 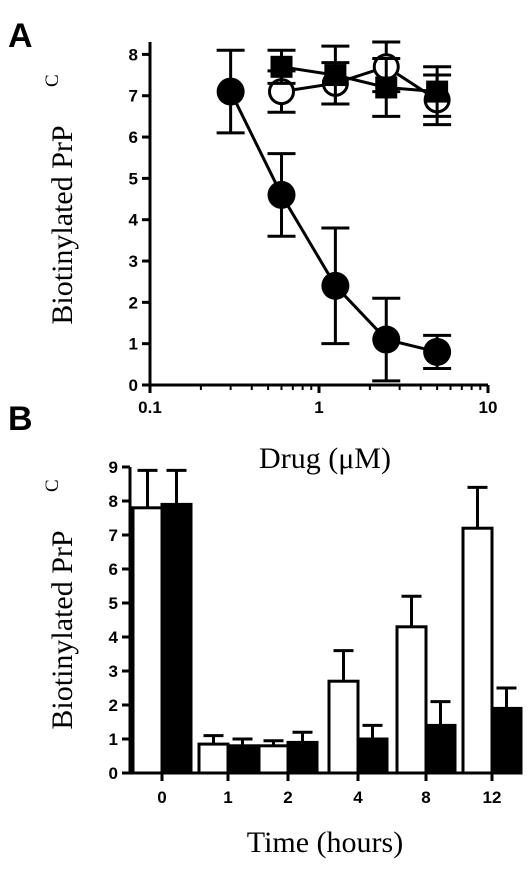 What do you see at coordinates (150, 407) in the screenshot?
I see `panel-a-x-tick-label: 0.1` at bounding box center [150, 407].